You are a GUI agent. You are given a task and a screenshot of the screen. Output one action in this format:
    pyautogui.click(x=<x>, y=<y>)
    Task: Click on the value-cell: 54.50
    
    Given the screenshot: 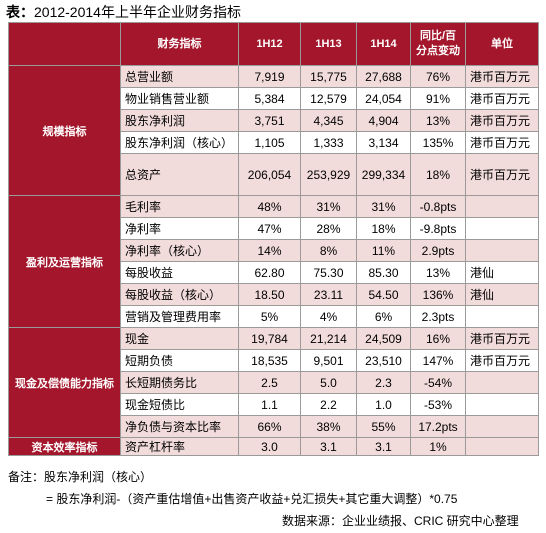 What is the action you would take?
    pyautogui.click(x=383, y=294)
    